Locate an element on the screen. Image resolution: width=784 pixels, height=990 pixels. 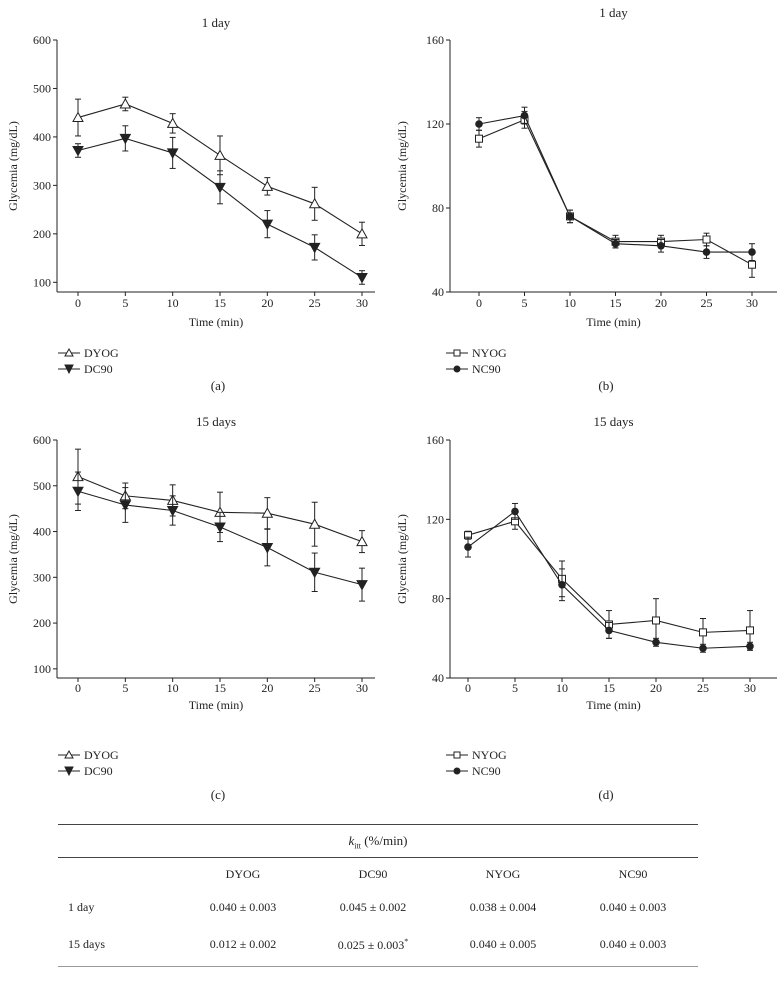
cell-value: 0.040 ± 0.003 is located at coordinates (633, 944).